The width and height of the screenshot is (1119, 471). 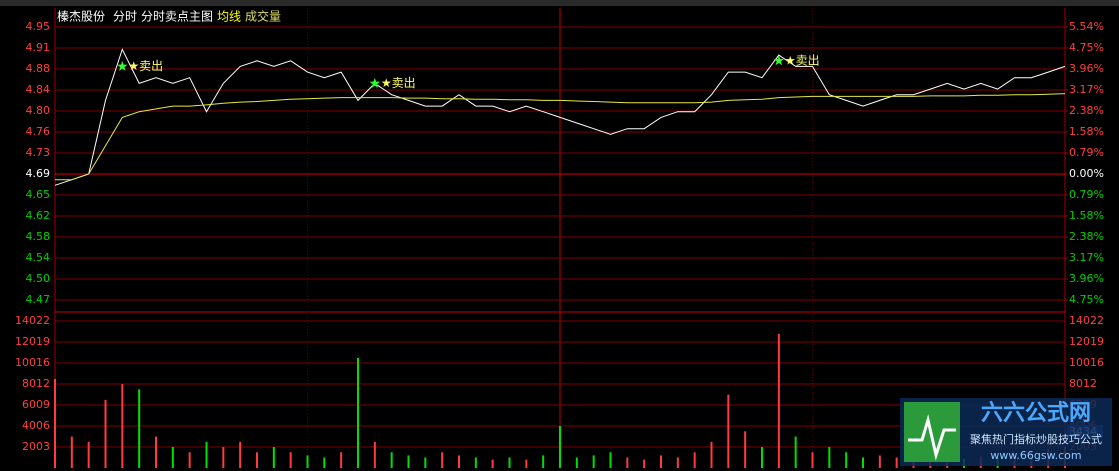 I want to click on y2-tick-label: 0.00%, so click(x=1086, y=173).